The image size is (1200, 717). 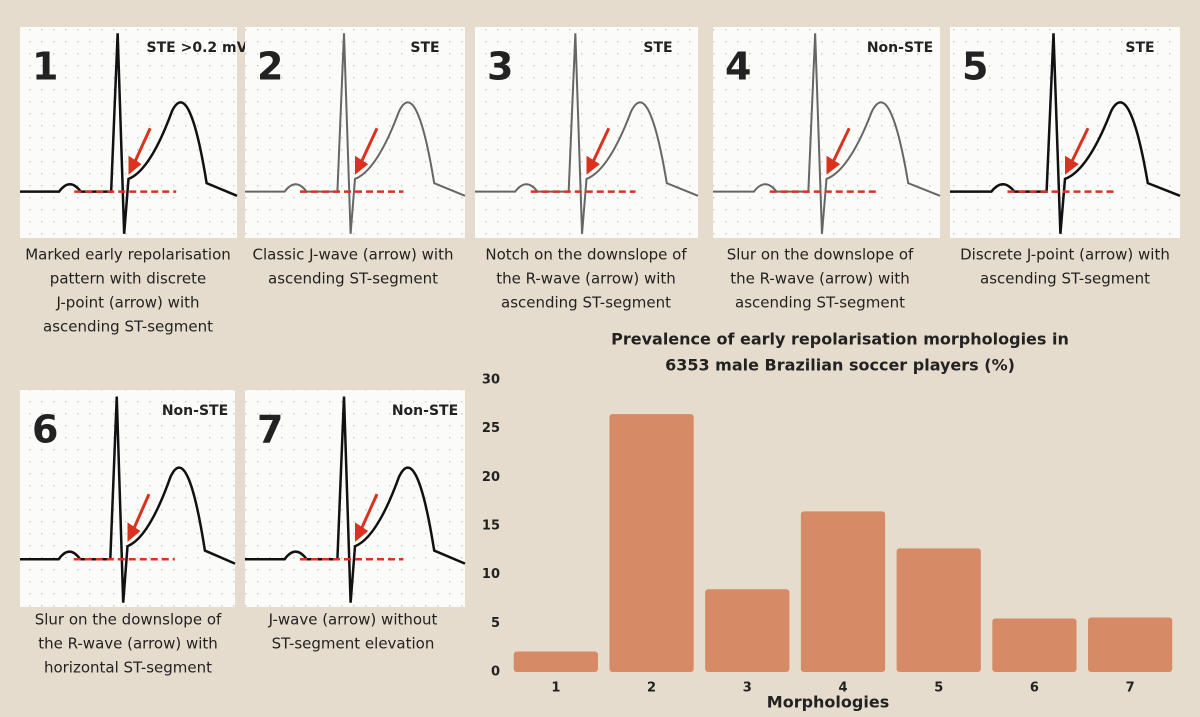 What do you see at coordinates (128, 279) in the screenshot?
I see `panel-caption: pattern with discrete` at bounding box center [128, 279].